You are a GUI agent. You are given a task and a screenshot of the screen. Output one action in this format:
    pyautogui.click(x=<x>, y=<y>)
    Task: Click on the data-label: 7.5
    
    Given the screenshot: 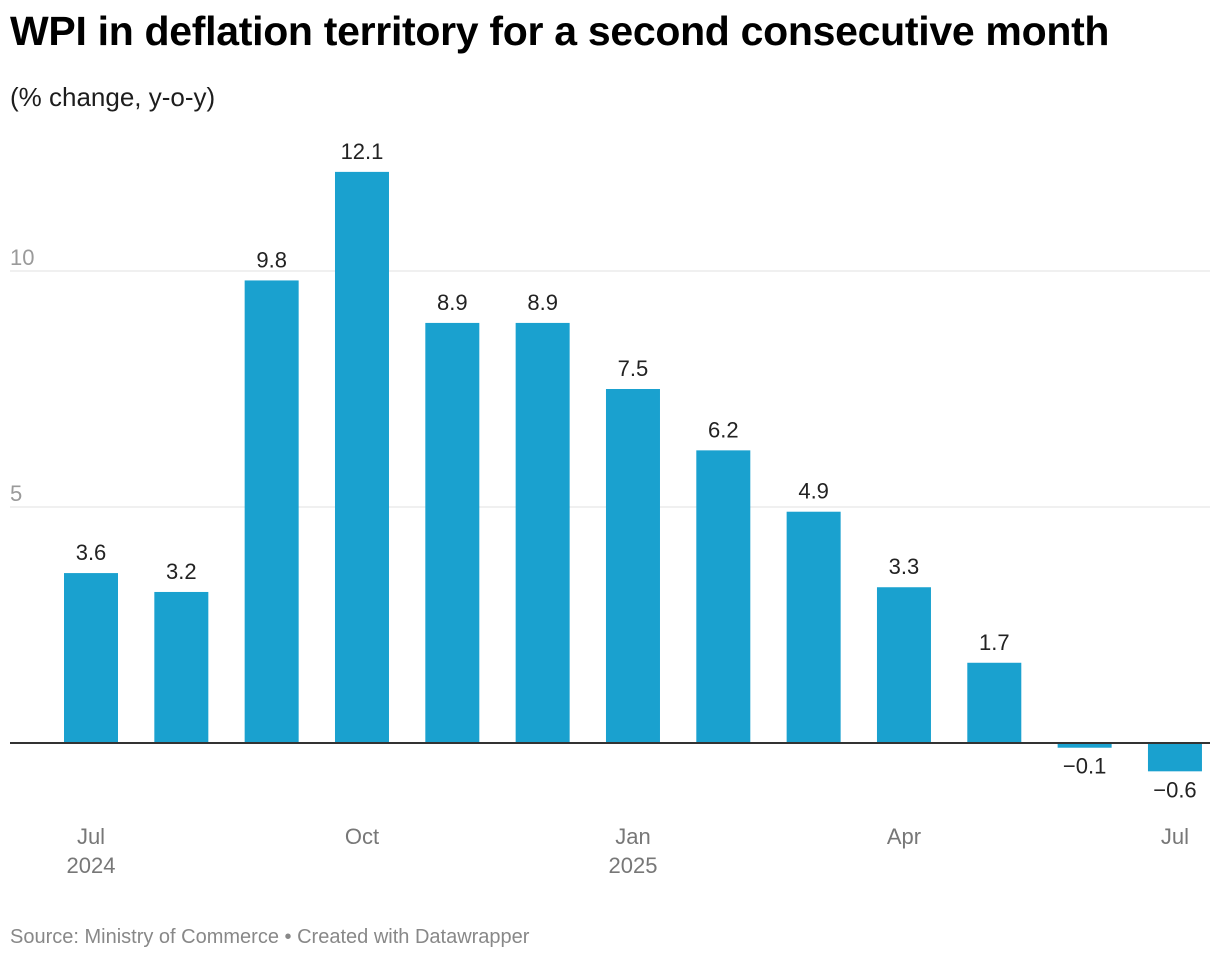 What is the action you would take?
    pyautogui.click(x=633, y=368)
    